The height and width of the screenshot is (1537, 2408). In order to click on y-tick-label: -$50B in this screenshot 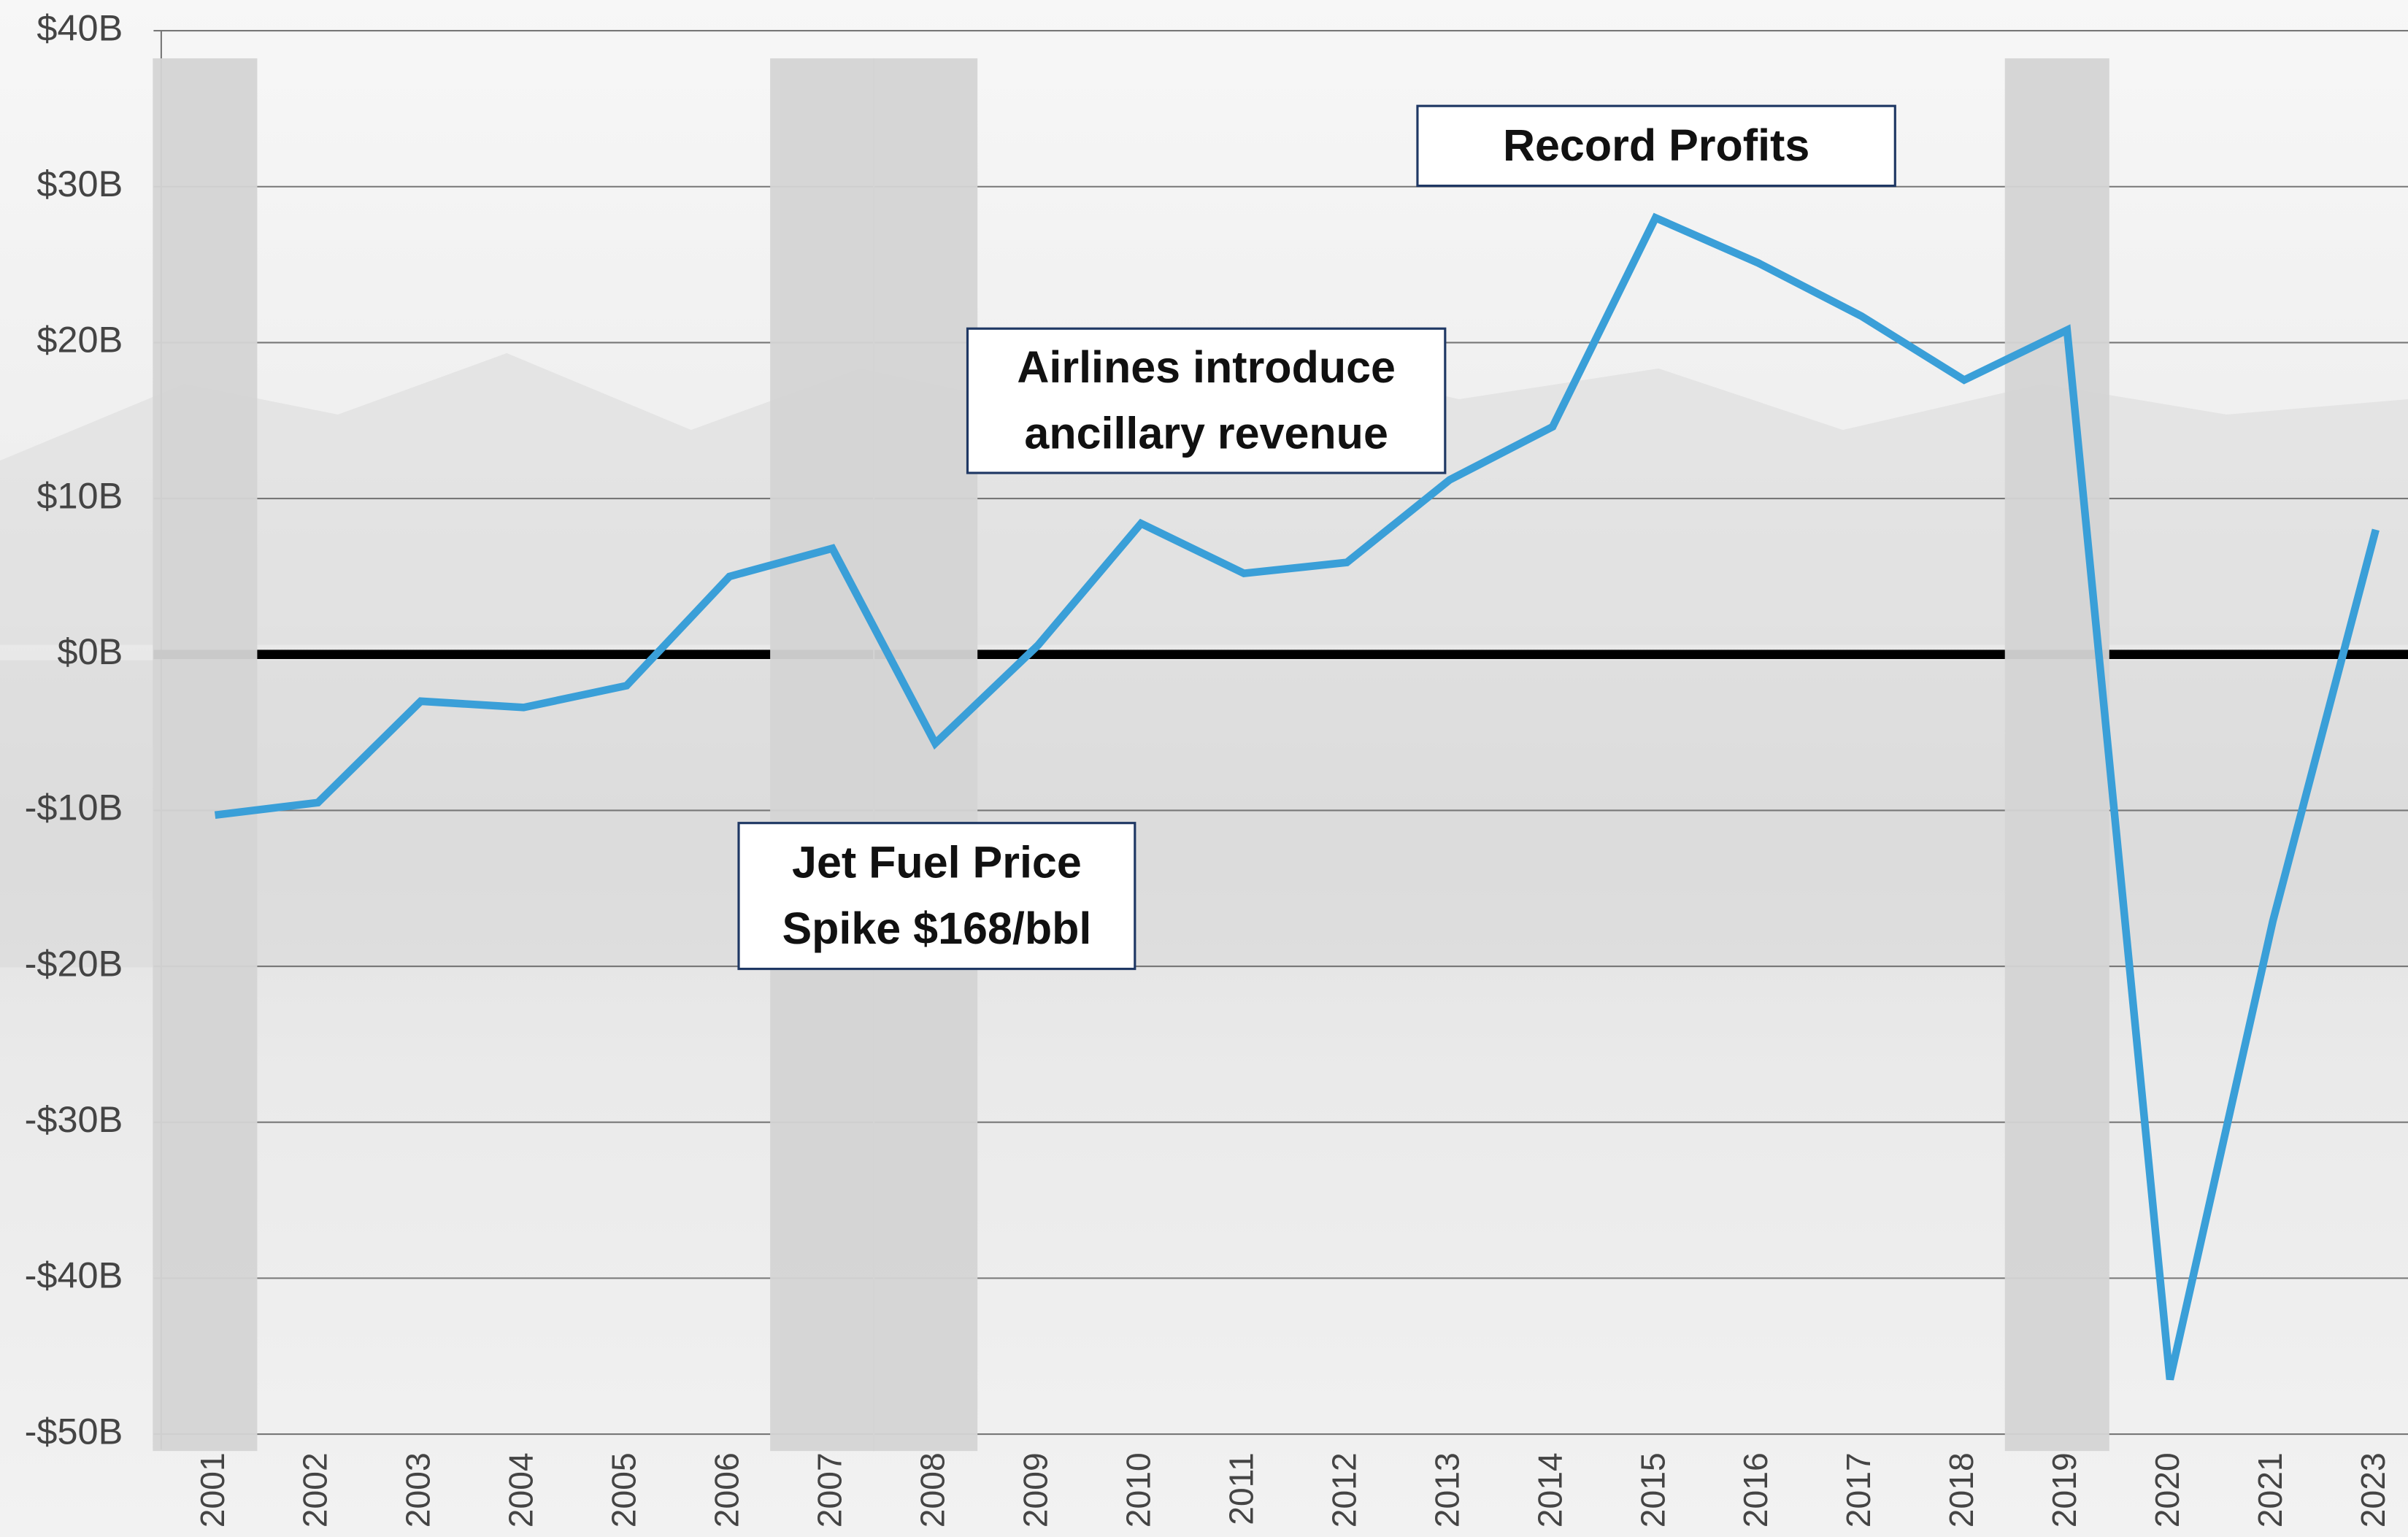, I will do `click(74, 1431)`.